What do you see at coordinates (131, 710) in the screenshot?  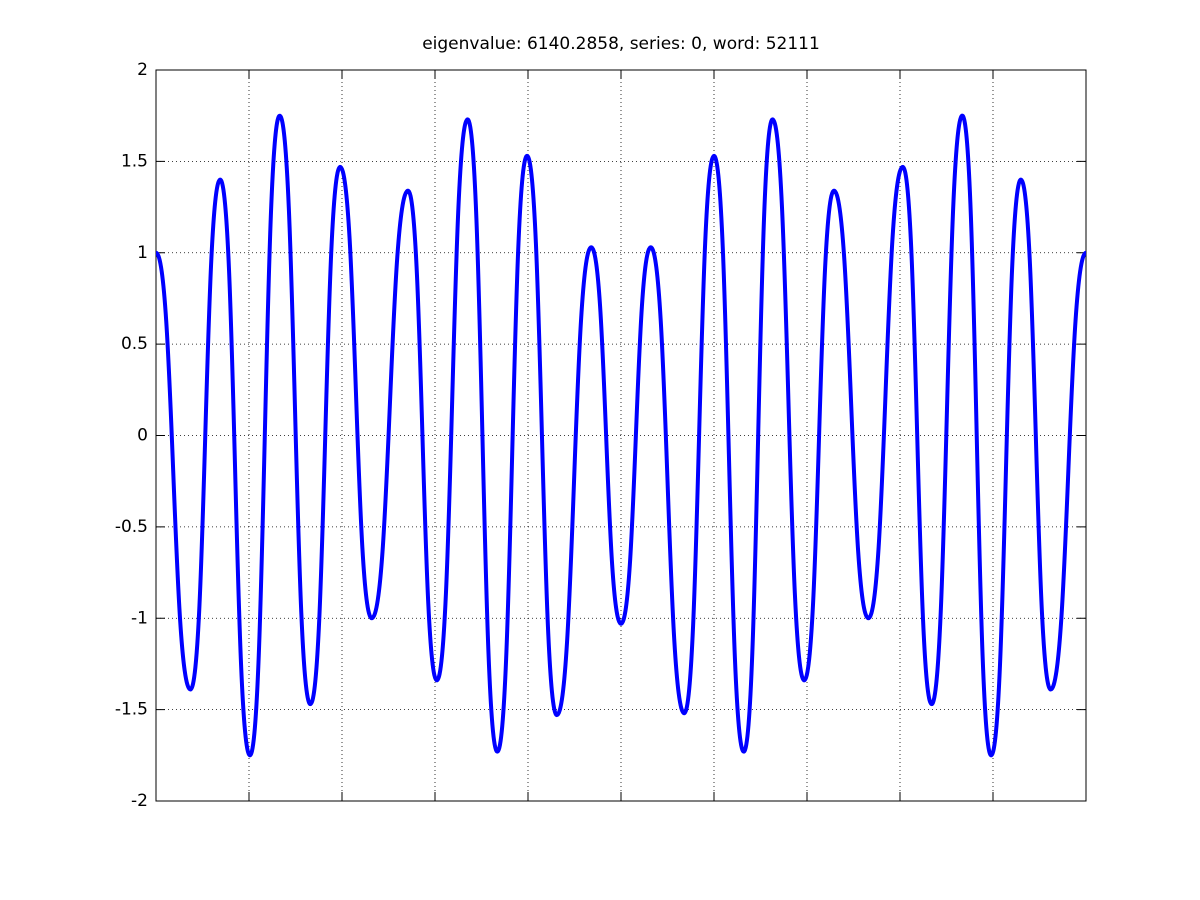 I see `y-tick-label: -1.5` at bounding box center [131, 710].